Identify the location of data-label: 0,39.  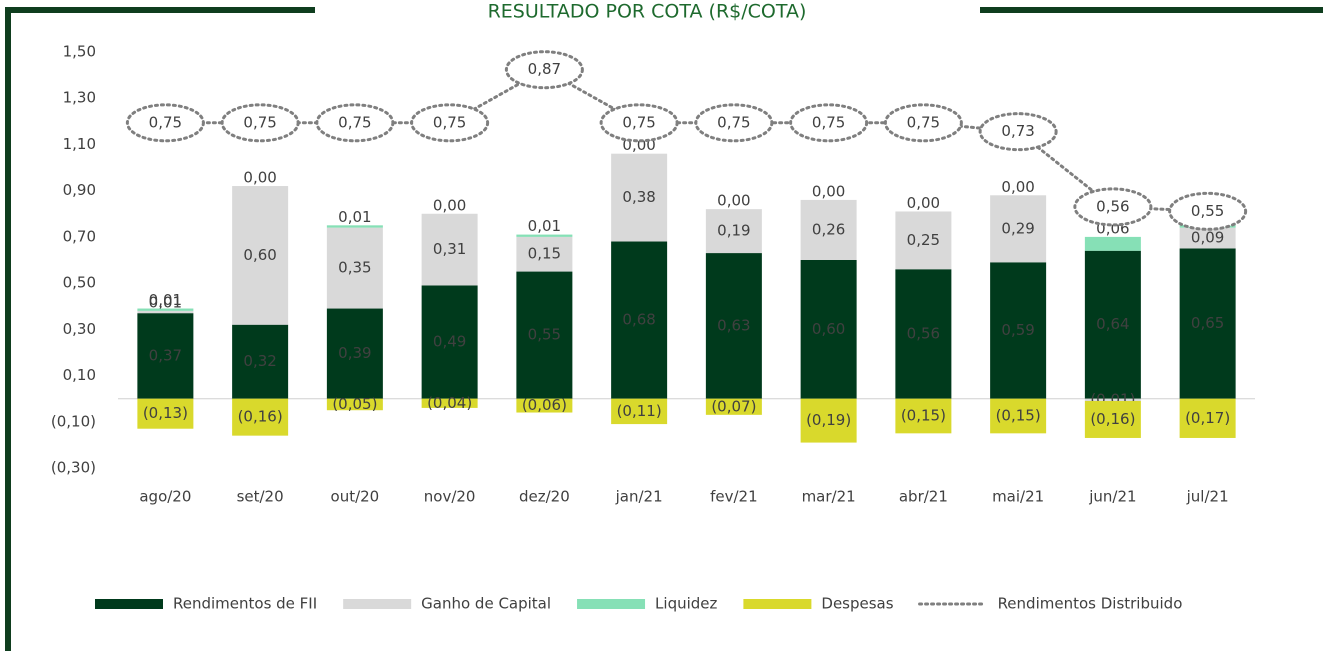
(354, 353).